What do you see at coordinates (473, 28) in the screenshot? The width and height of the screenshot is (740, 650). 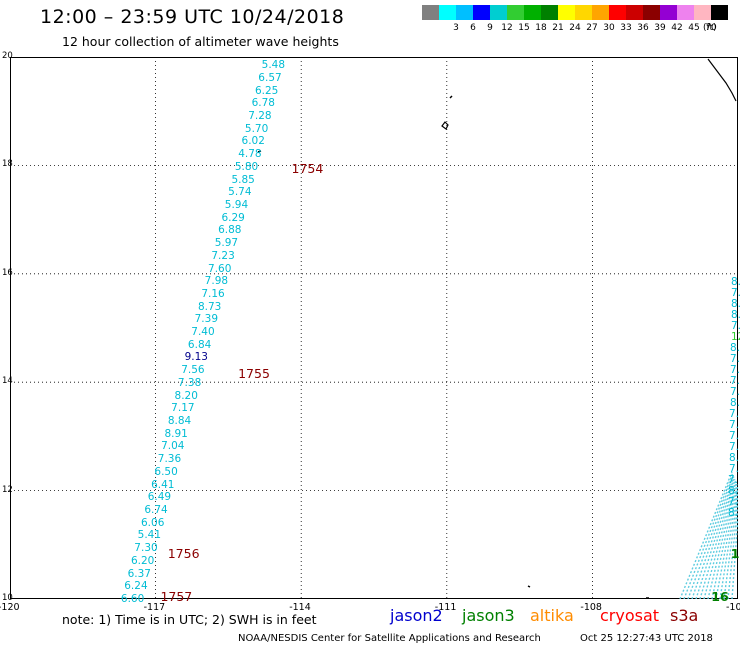 I see `legend-label: 6` at bounding box center [473, 28].